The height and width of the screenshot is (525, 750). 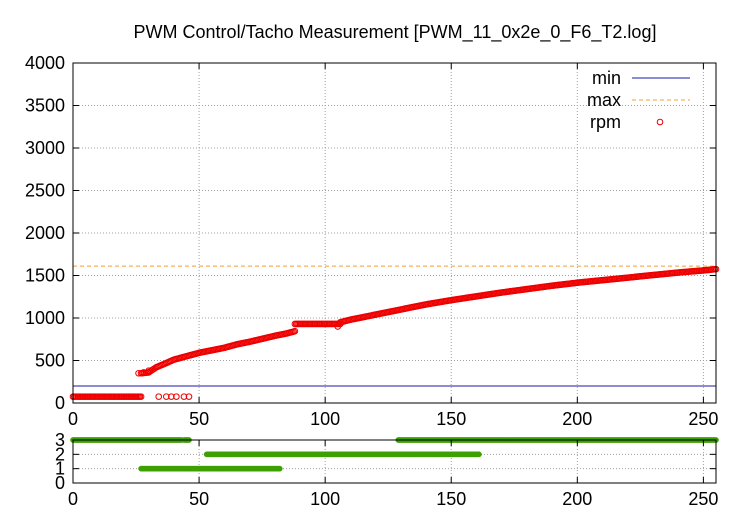 What do you see at coordinates (73, 499) in the screenshot?
I see `sub-x-tick-label: 0` at bounding box center [73, 499].